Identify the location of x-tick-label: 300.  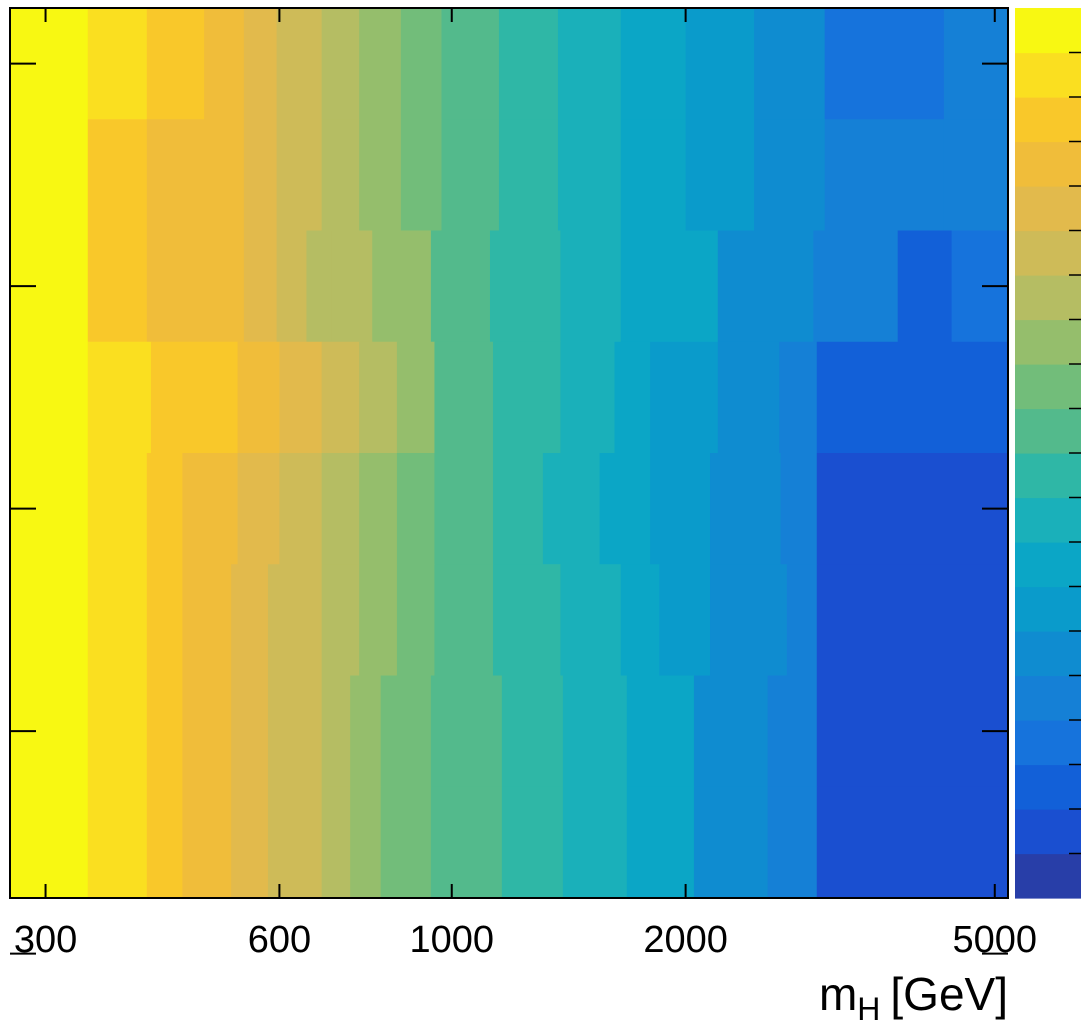
(45, 940).